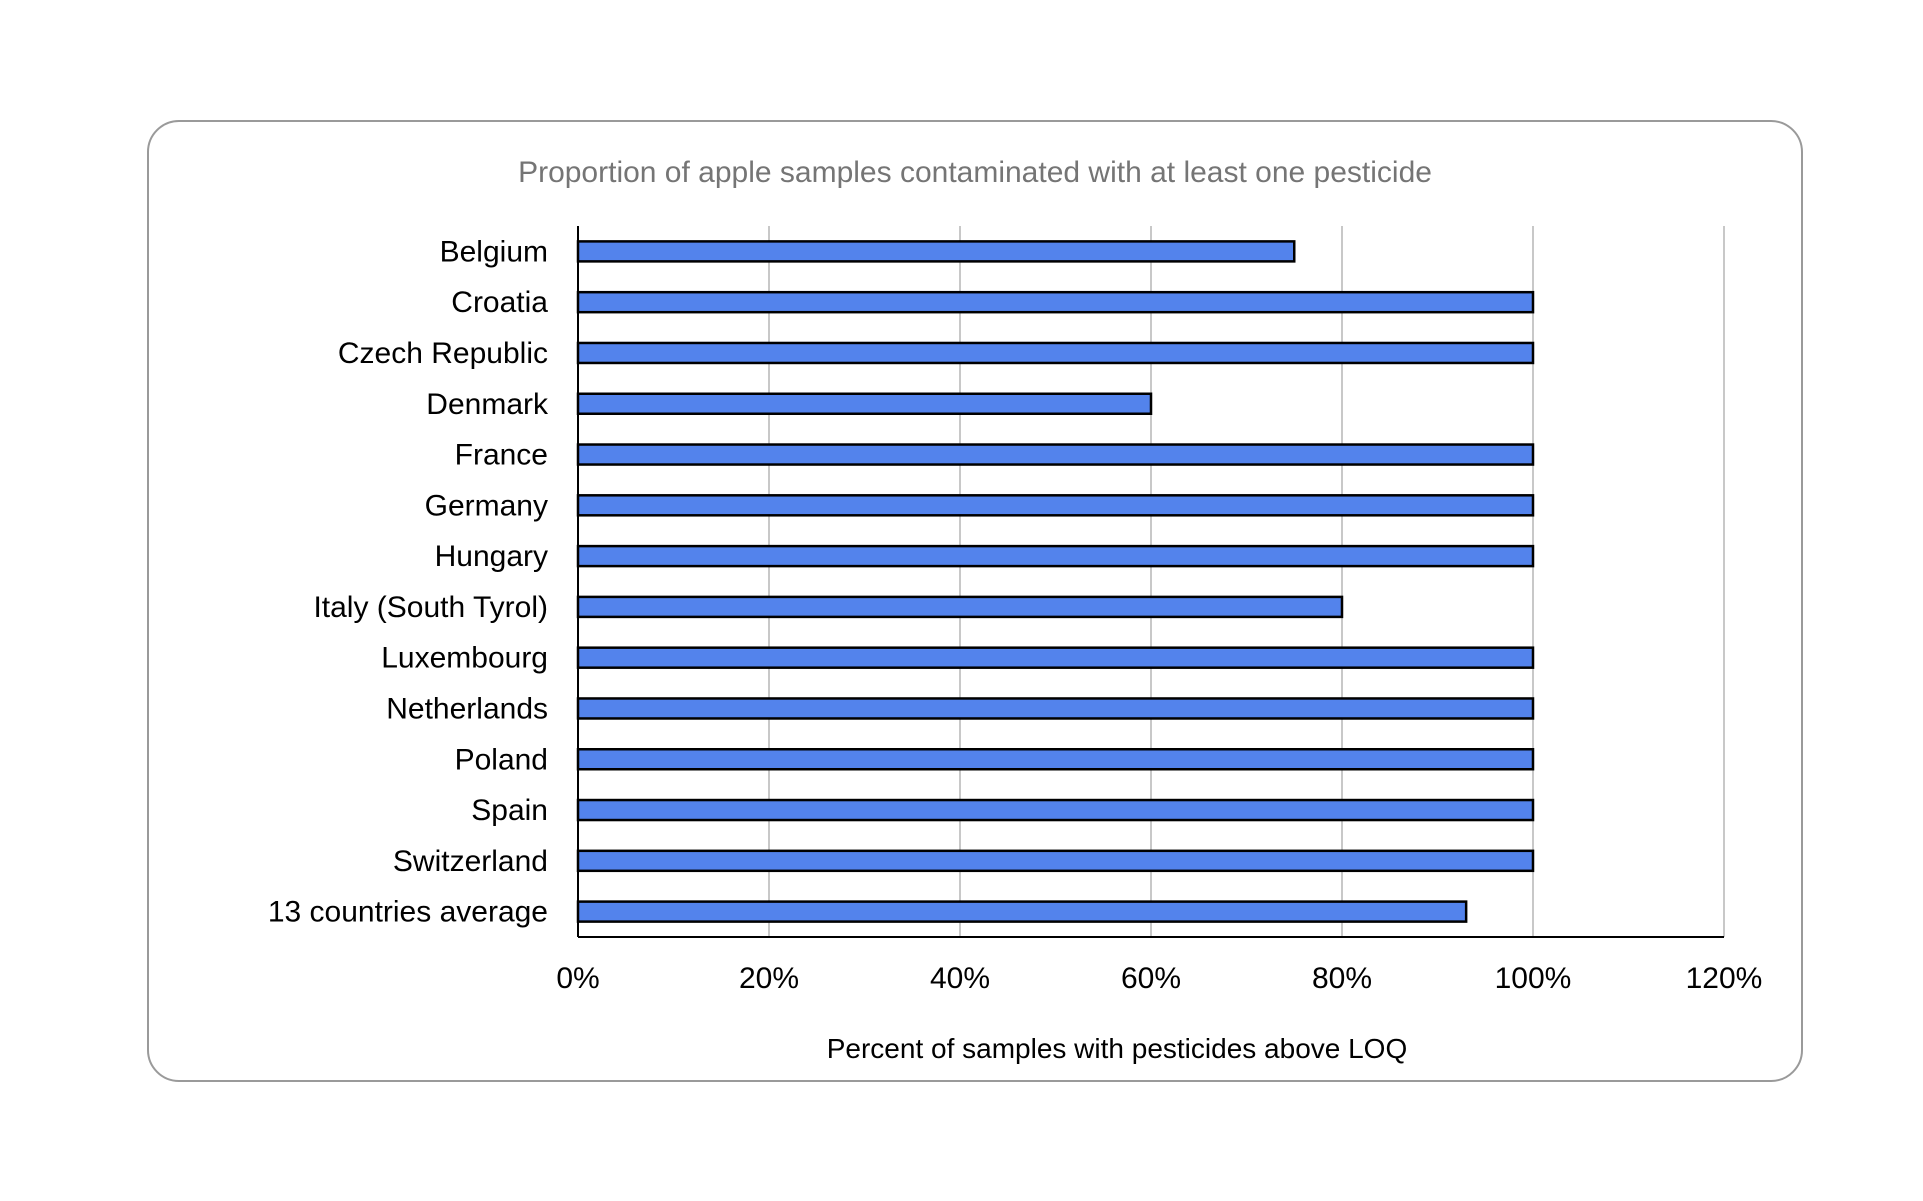  What do you see at coordinates (443, 353) in the screenshot?
I see `category-label: Czech Republic` at bounding box center [443, 353].